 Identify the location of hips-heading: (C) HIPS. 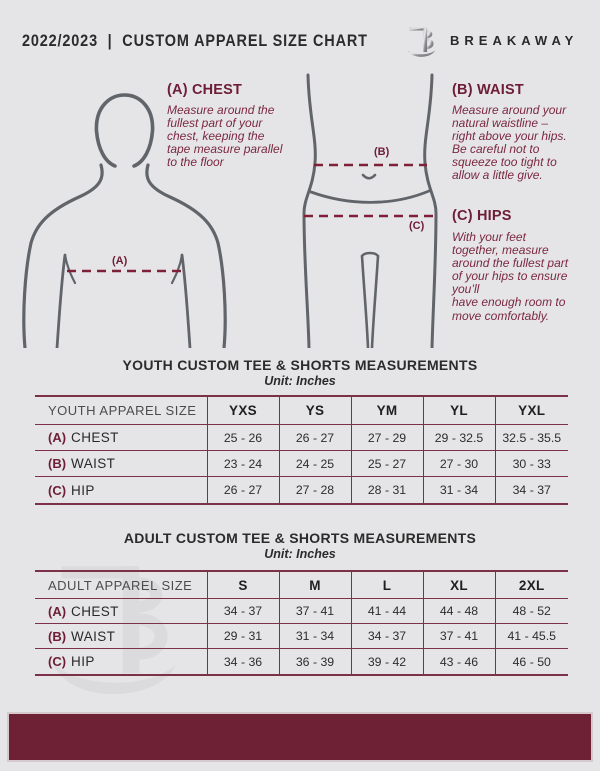
(482, 216).